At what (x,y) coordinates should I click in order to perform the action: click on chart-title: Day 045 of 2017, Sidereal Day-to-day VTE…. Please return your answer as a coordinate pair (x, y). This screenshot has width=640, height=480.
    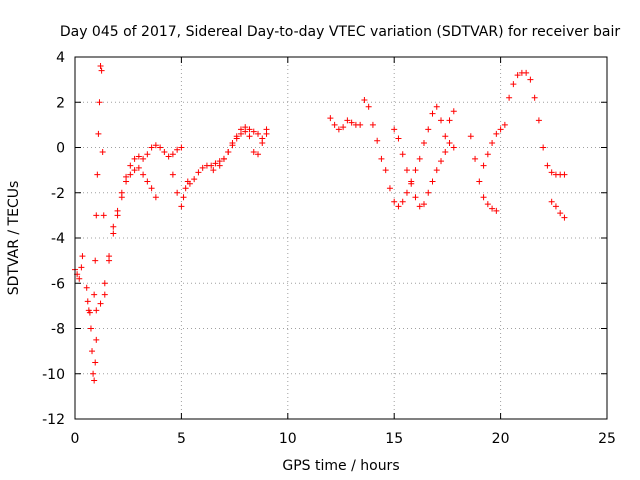
    Looking at the image, I should click on (340, 32).